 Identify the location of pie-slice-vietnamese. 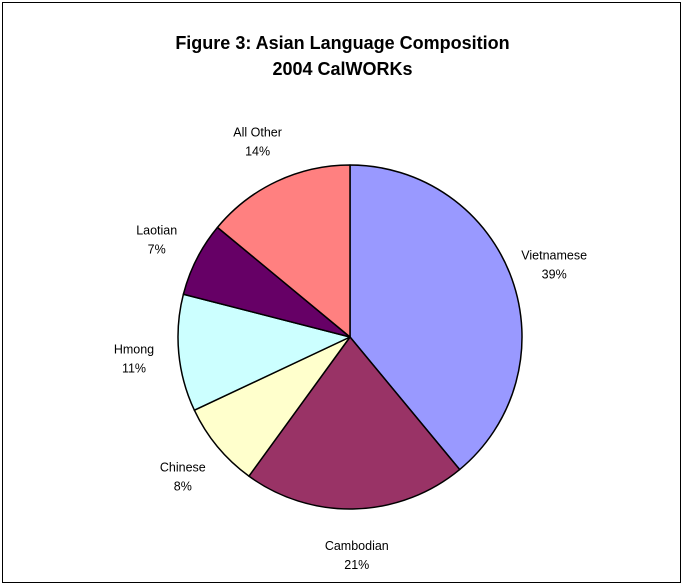
(436, 317).